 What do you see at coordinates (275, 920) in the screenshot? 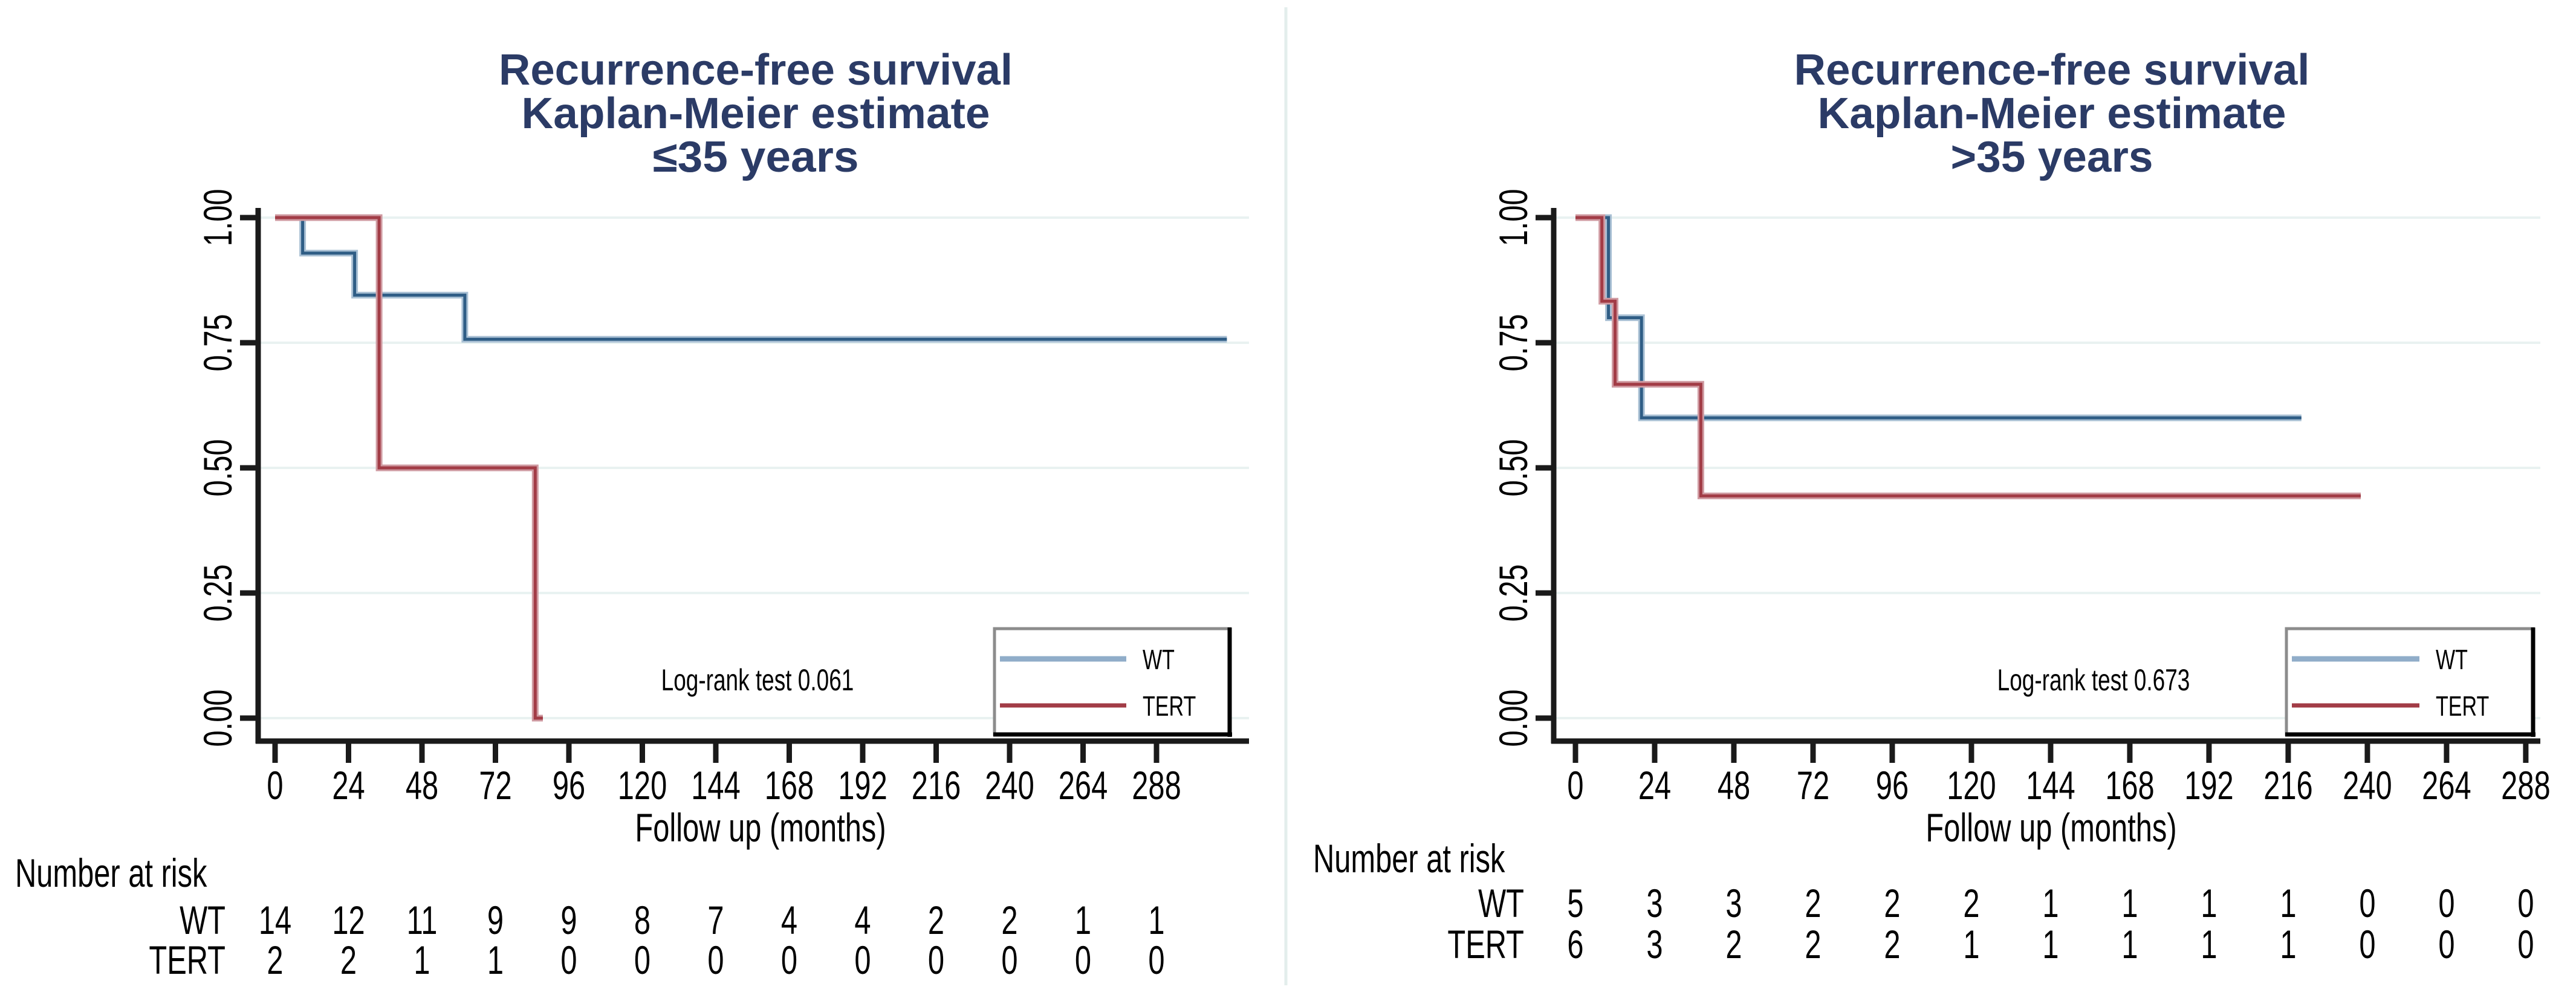
I see `at-risk-value: 14` at bounding box center [275, 920].